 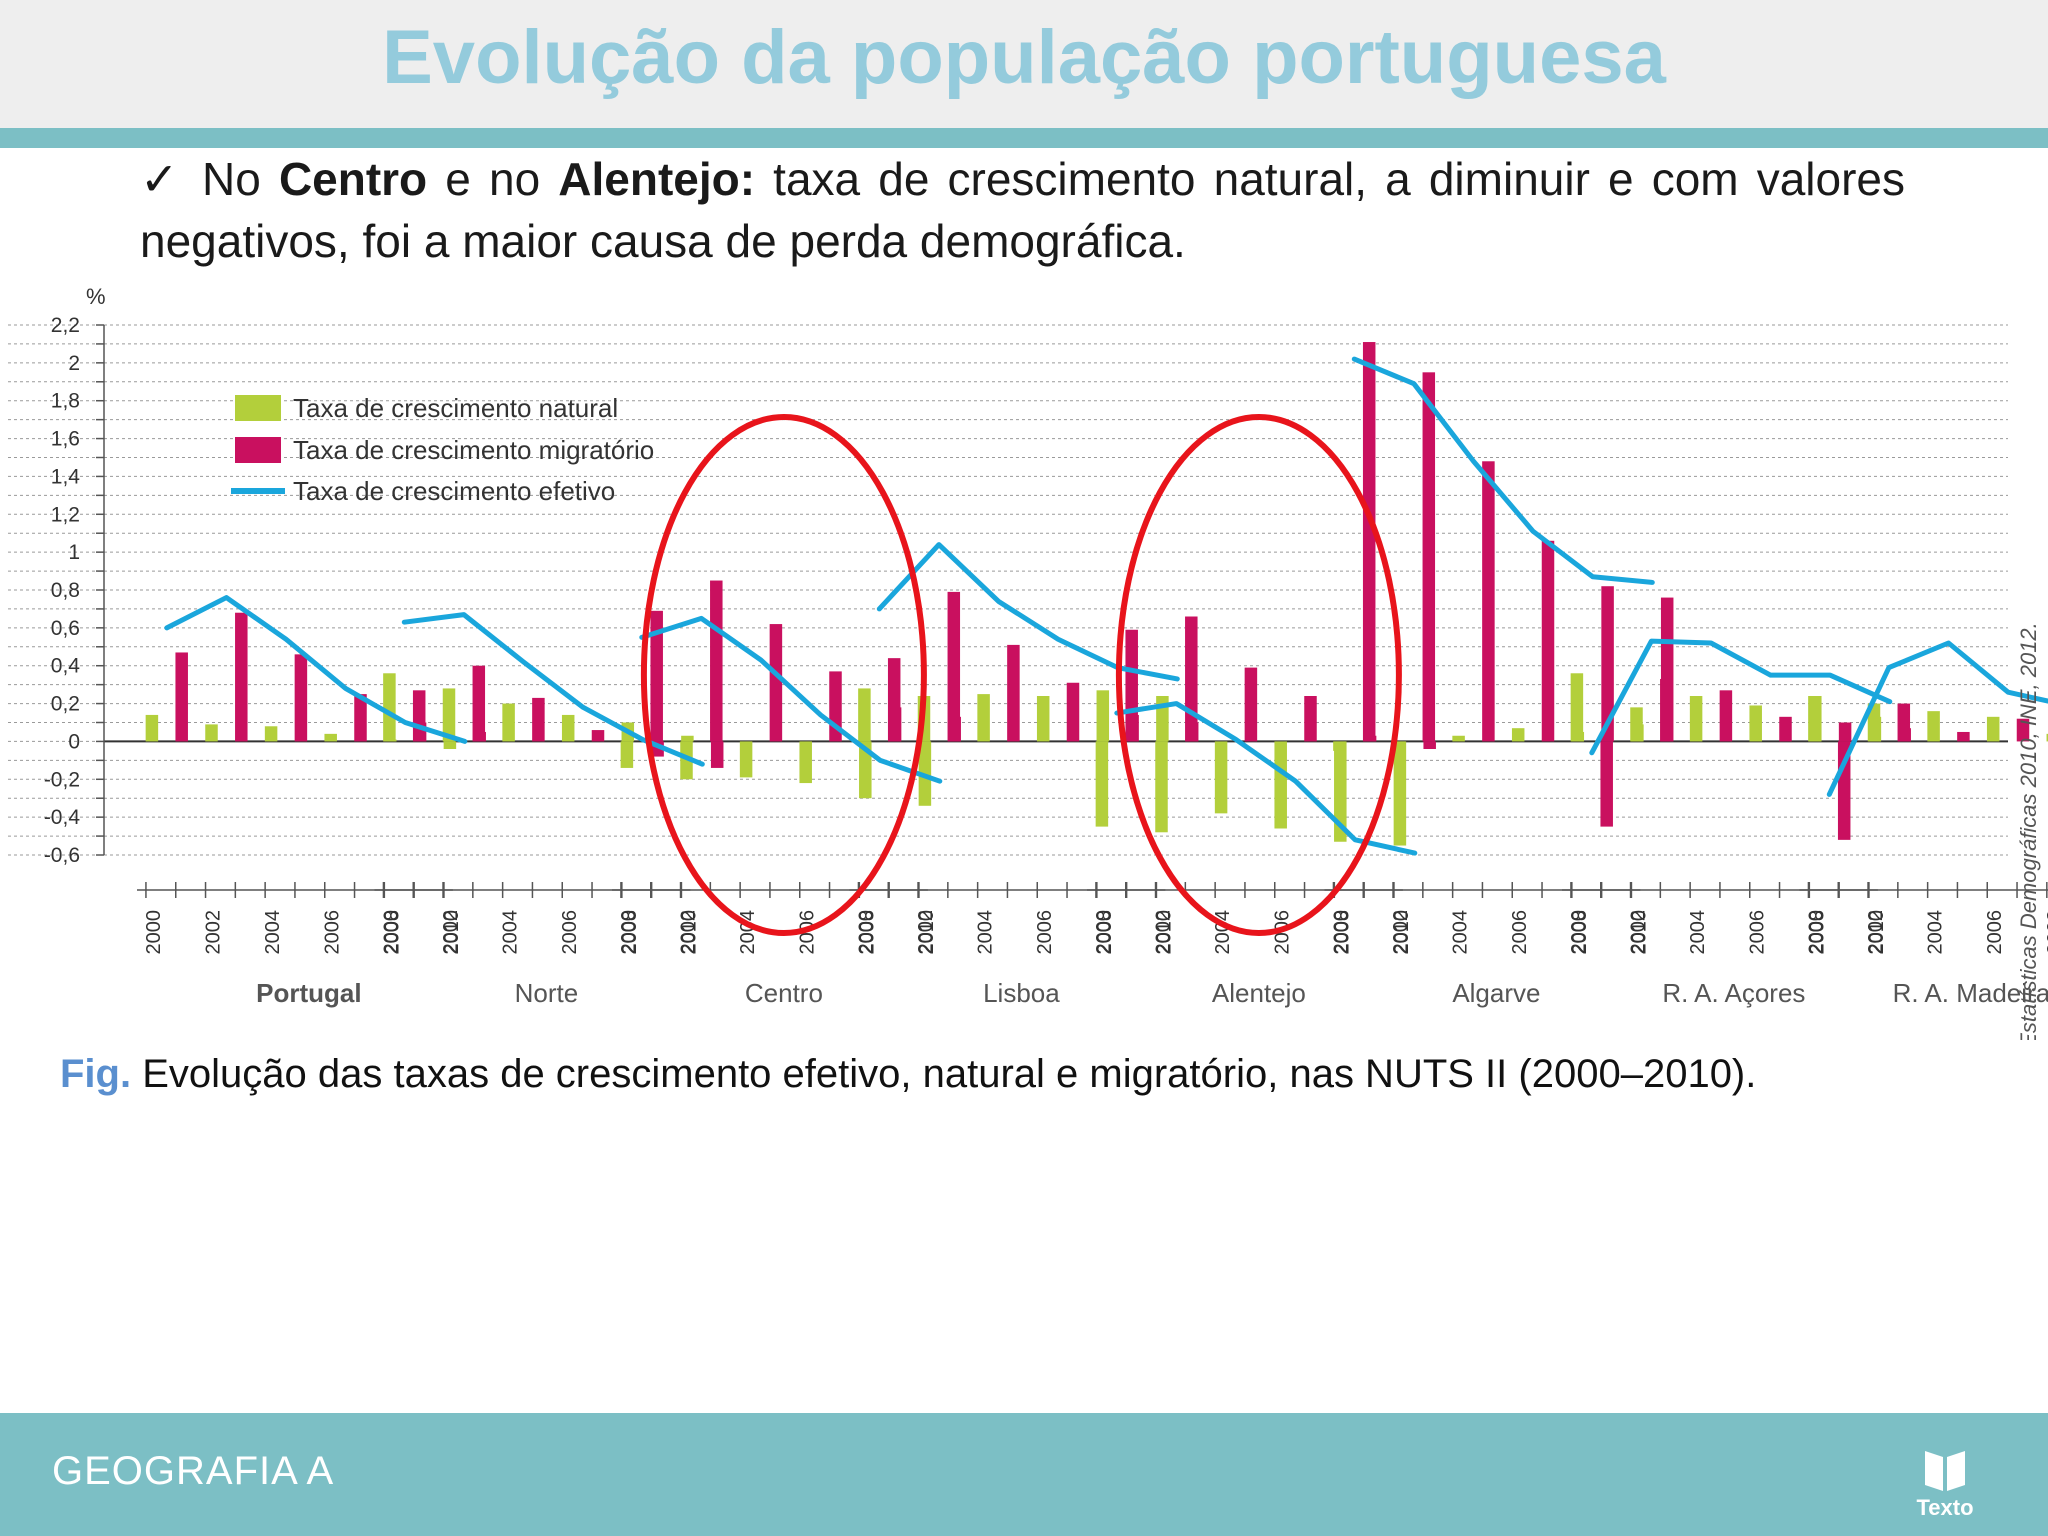 What do you see at coordinates (74, 741) in the screenshot?
I see `y-tick-label: 0` at bounding box center [74, 741].